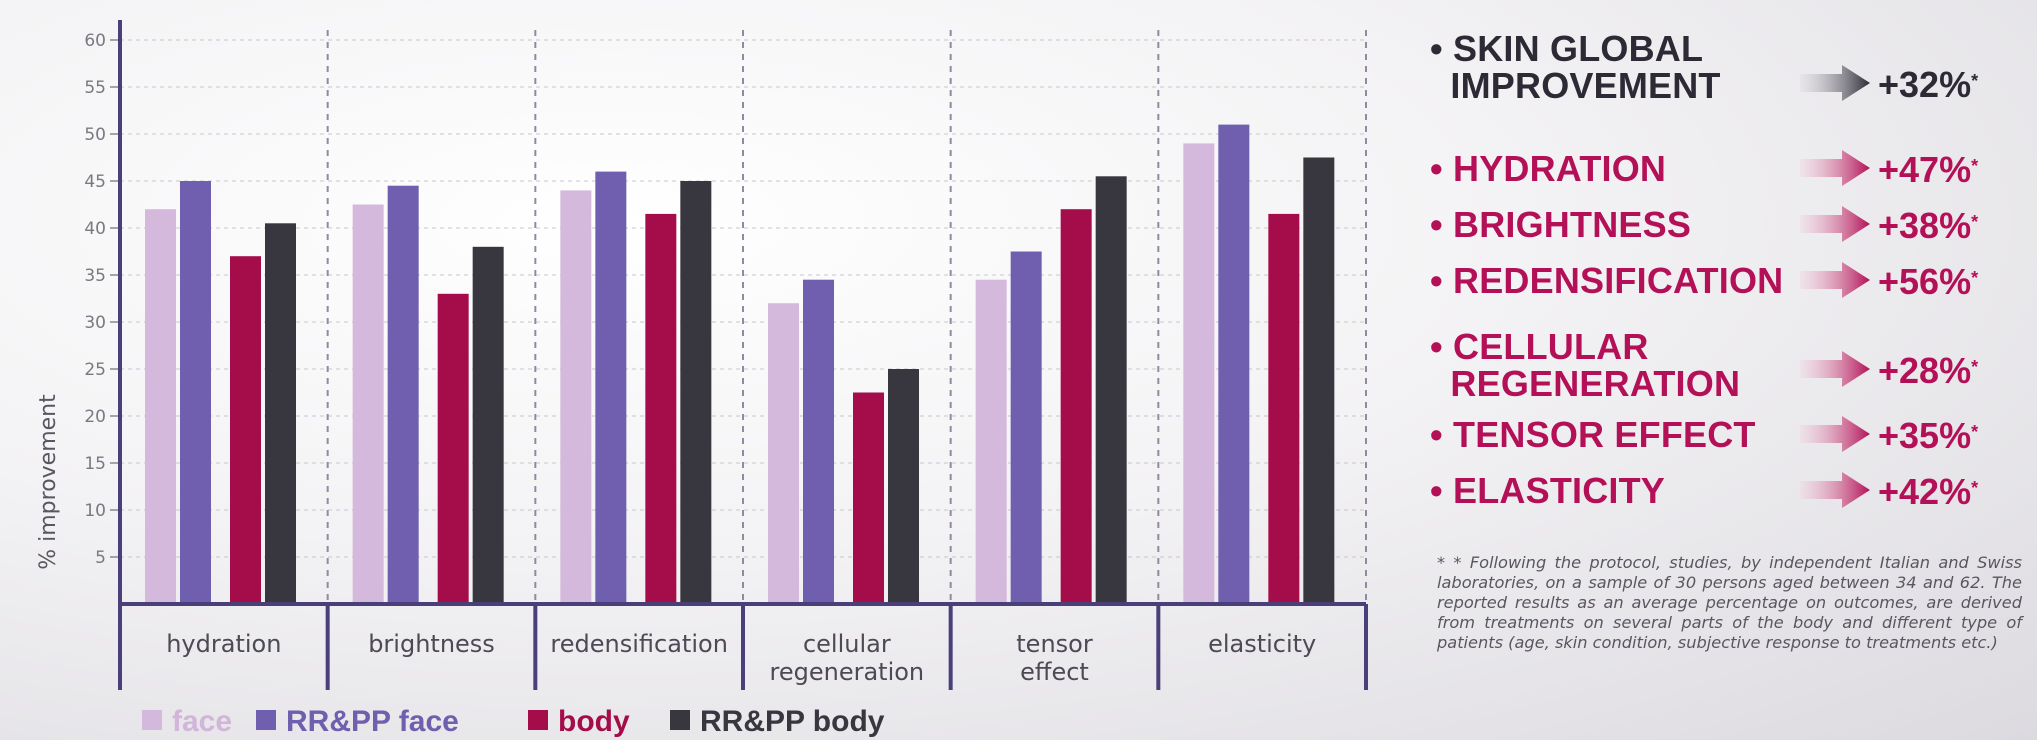  I want to click on result-value: +28%*, so click(1928, 370).